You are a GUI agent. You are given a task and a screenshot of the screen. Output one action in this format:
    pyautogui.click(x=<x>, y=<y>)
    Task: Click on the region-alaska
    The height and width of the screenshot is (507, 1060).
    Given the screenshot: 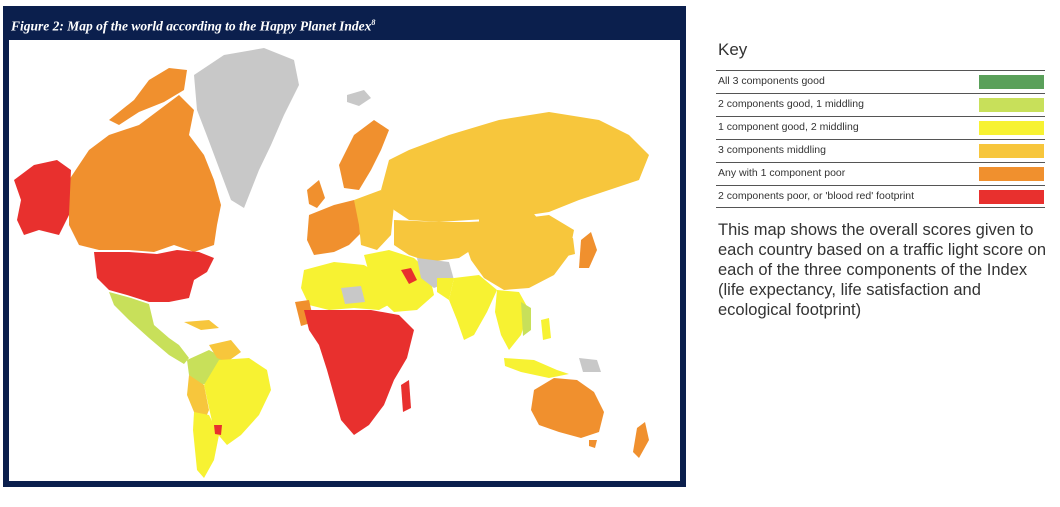 What is the action you would take?
    pyautogui.click(x=42, y=197)
    